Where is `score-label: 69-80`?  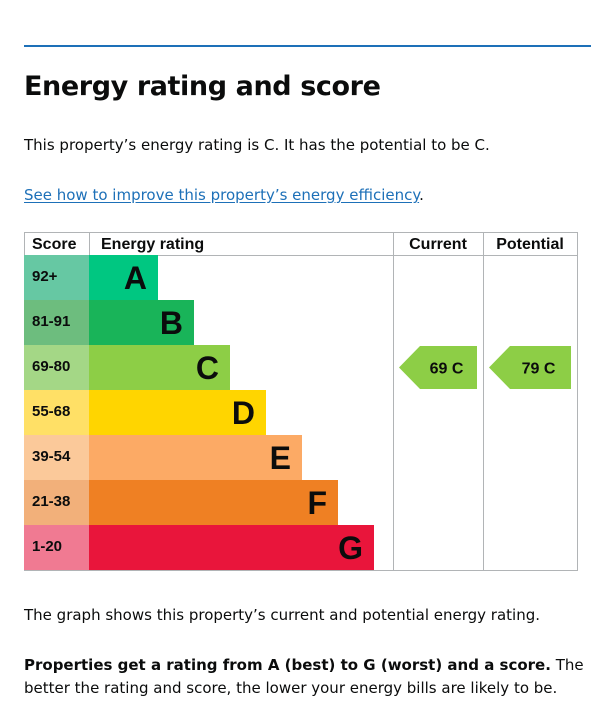
score-label: 69-80 is located at coordinates (51, 366).